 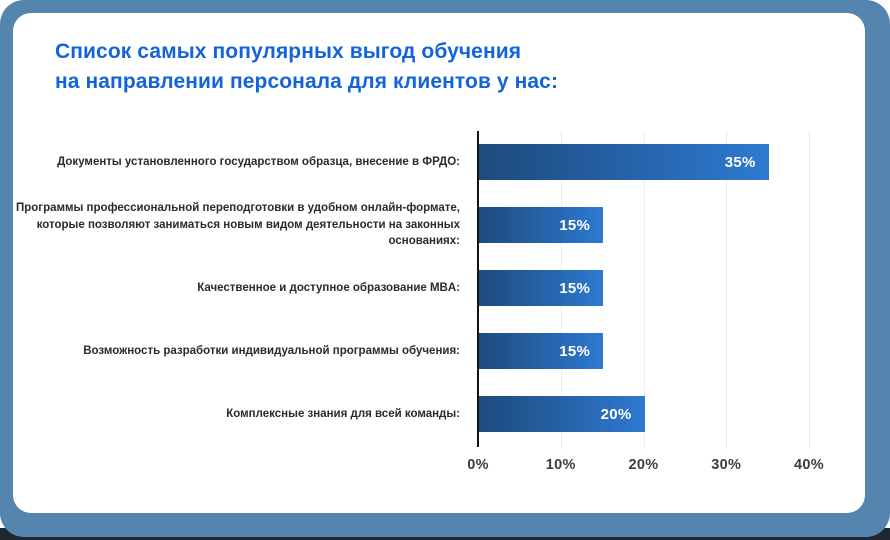 I want to click on category-label: Комплексные знания для всей команды:, so click(x=343, y=413).